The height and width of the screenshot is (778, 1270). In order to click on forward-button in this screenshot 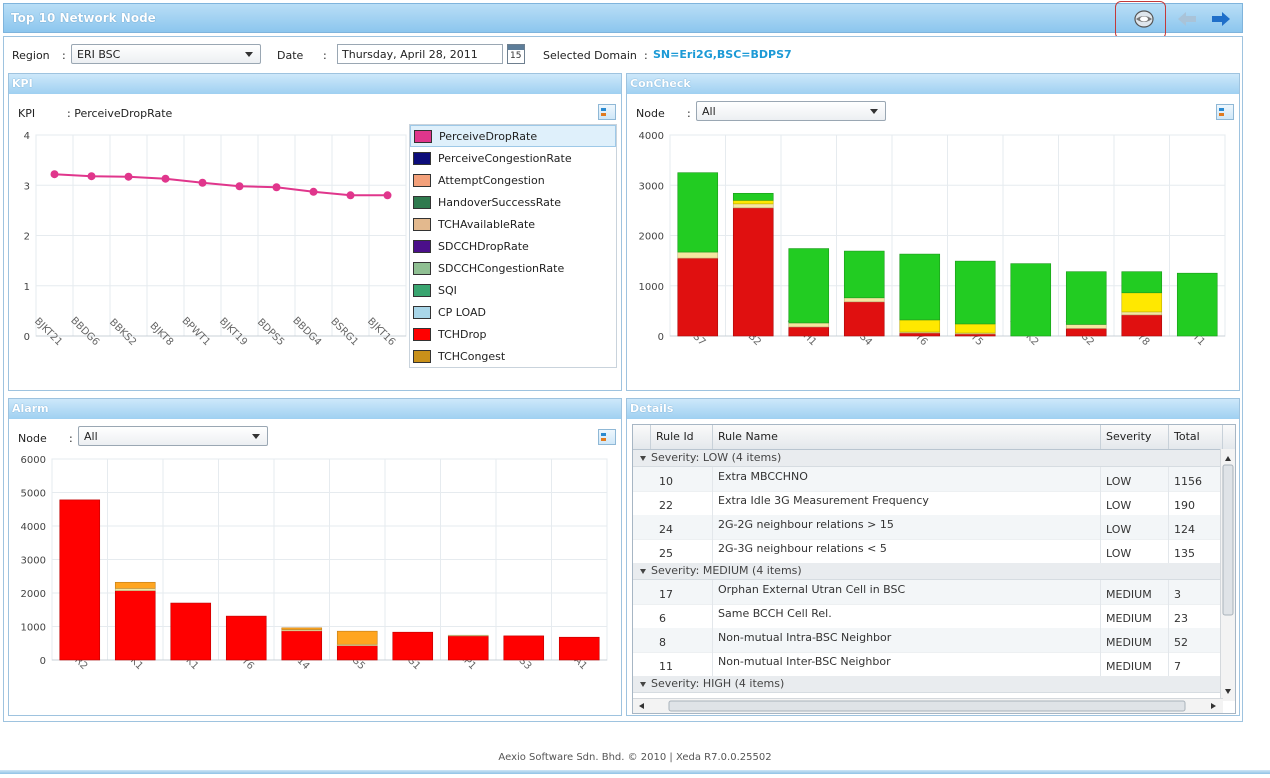, I will do `click(1221, 18)`.